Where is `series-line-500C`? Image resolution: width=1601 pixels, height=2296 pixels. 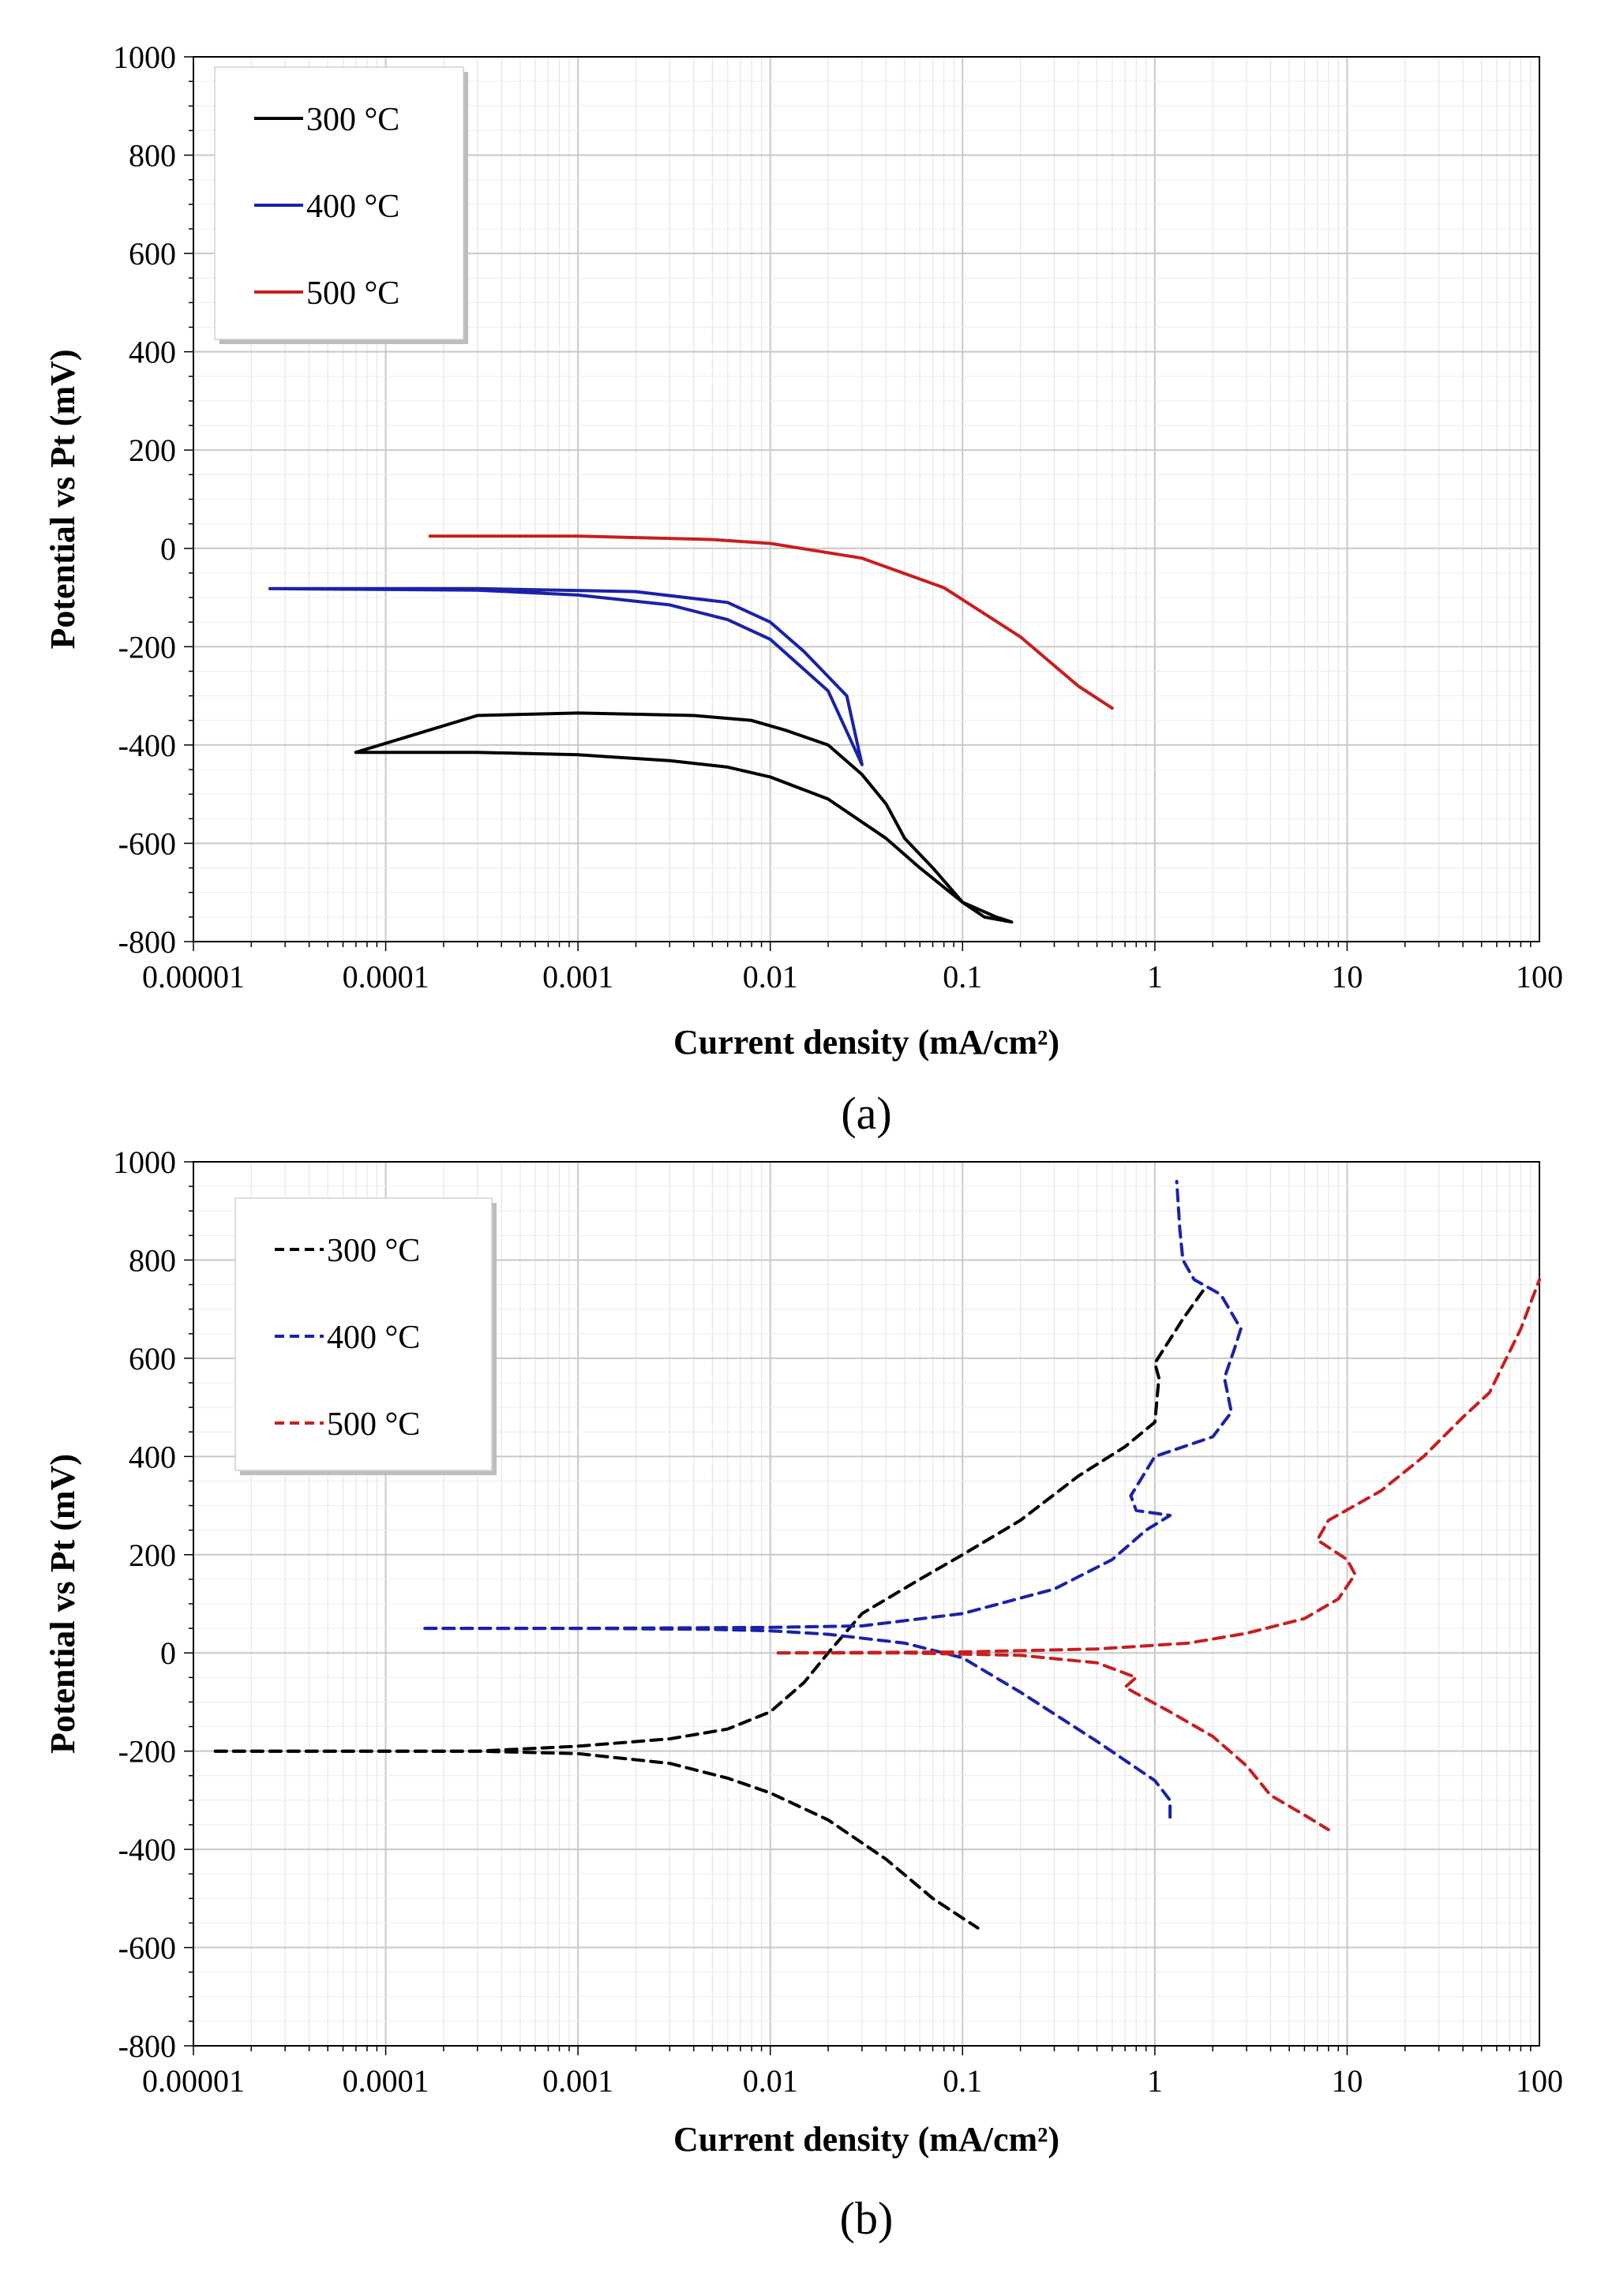
series-line-500C is located at coordinates (771, 622).